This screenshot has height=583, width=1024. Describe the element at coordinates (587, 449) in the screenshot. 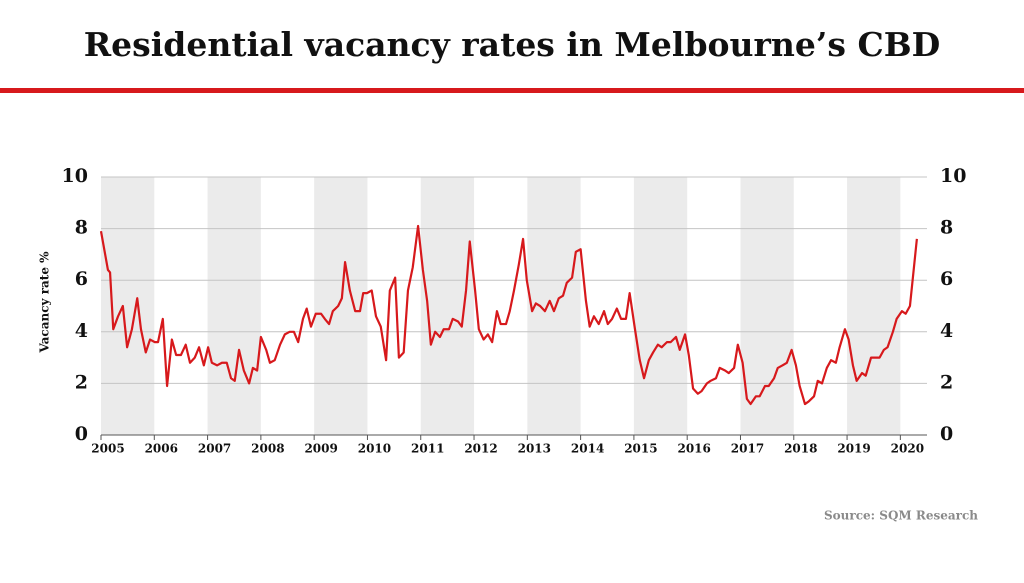

I see `x-tick-label: 2014` at that location.